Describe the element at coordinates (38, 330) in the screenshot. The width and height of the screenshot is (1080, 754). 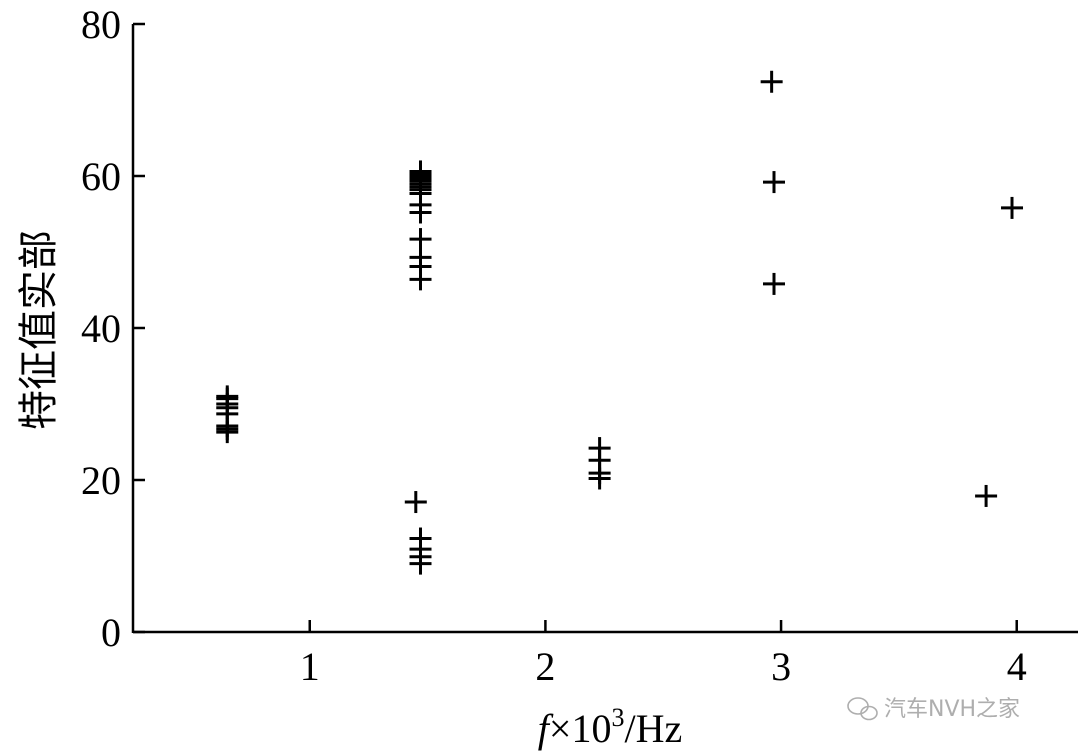
I see `y-axis-title: 特征值实部` at that location.